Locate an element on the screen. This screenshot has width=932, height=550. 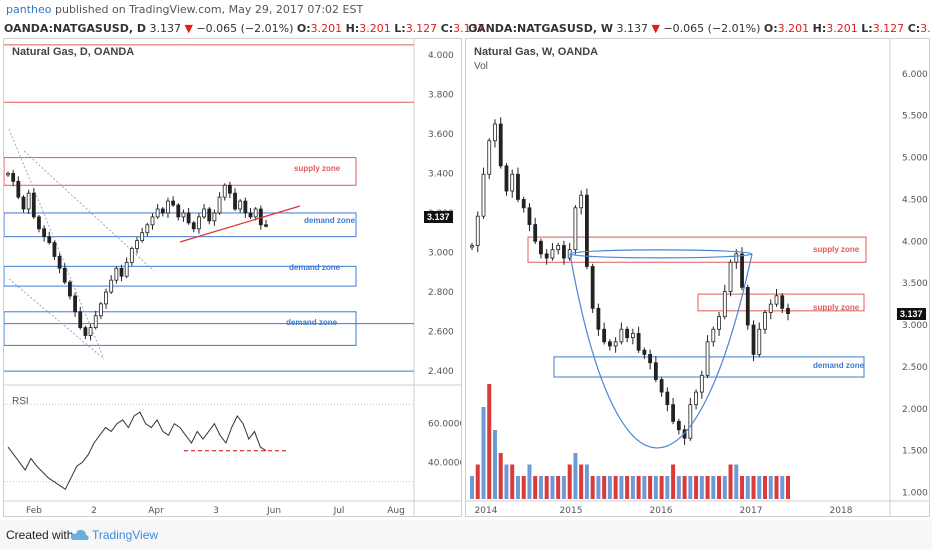
cup-rim-ellipse is located at coordinates (661, 254).